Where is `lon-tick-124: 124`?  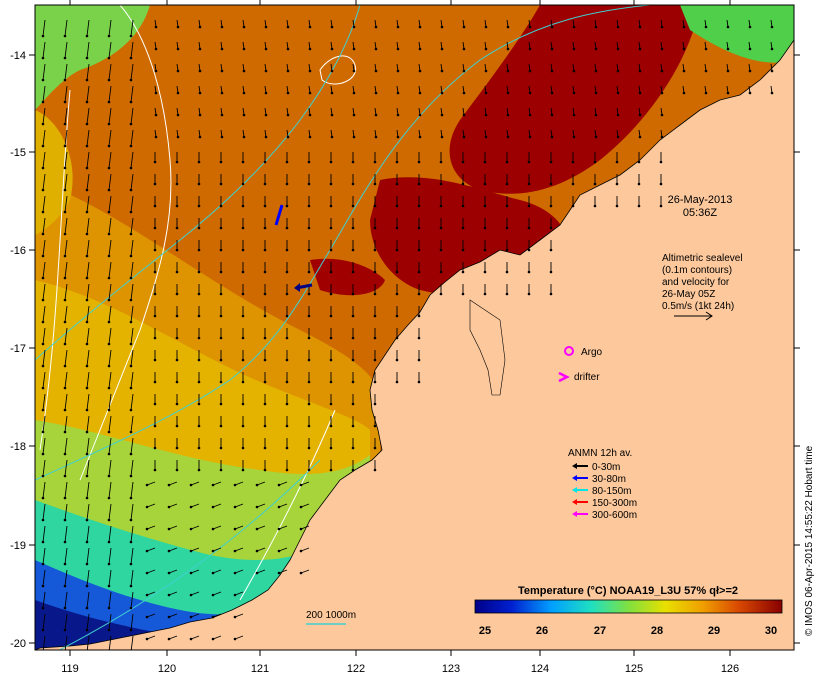
lon-tick-124: 124 is located at coordinates (540, 669).